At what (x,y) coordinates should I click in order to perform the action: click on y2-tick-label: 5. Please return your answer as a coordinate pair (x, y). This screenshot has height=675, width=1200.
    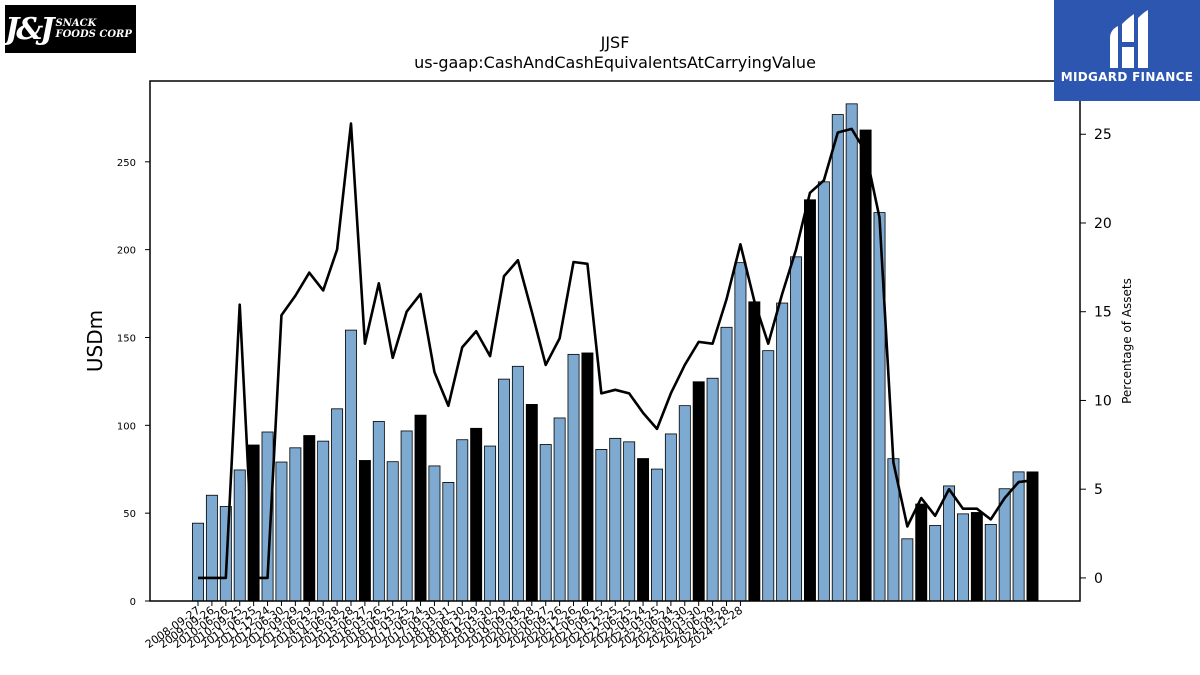
    Looking at the image, I should click on (1098, 490).